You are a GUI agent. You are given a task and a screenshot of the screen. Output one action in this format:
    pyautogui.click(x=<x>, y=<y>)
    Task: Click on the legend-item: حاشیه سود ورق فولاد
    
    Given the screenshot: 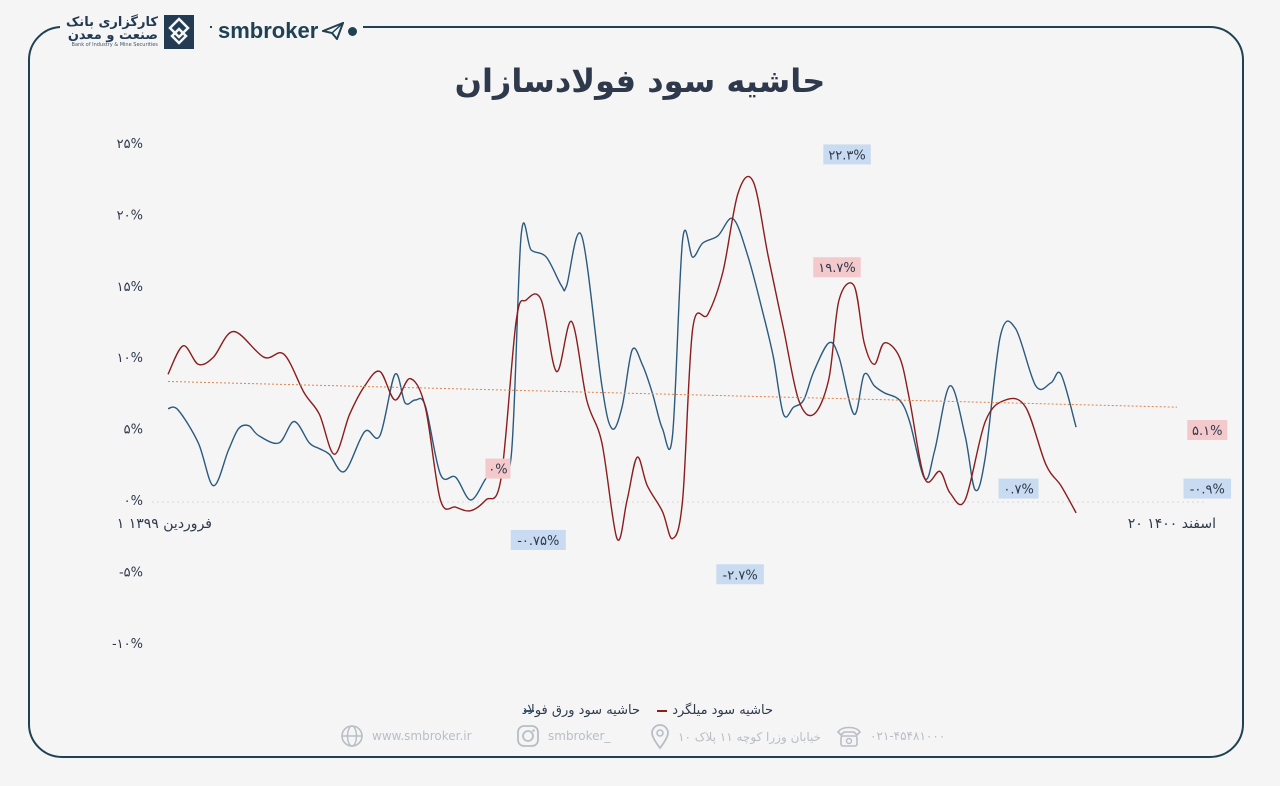 What is the action you would take?
    pyautogui.click(x=581, y=710)
    